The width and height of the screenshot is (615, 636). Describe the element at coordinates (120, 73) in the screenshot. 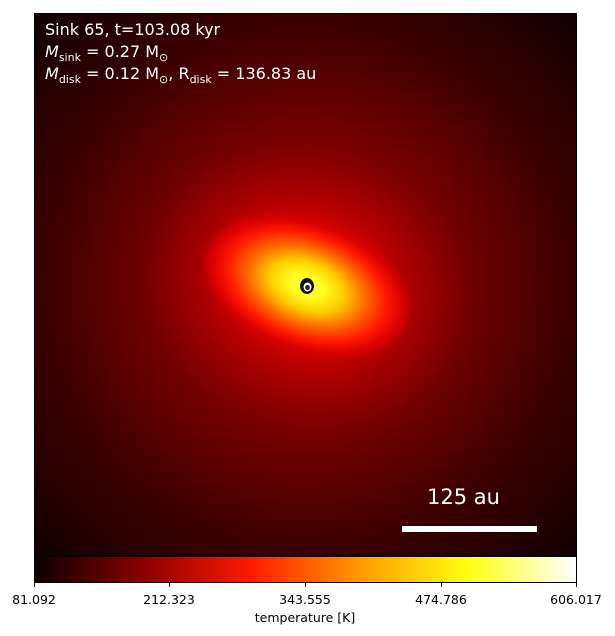

I see `disk-mass-value: = 0.12 M` at that location.